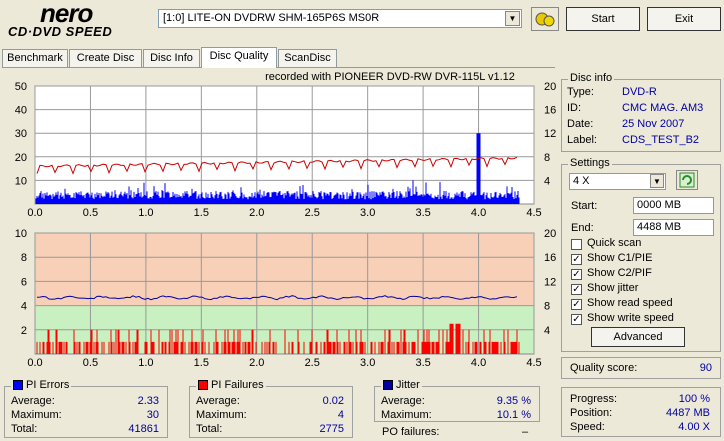 This screenshot has height=441, width=724. What do you see at coordinates (513, 401) in the screenshot?
I see `jitter-avg-value: 9.35 %` at bounding box center [513, 401].